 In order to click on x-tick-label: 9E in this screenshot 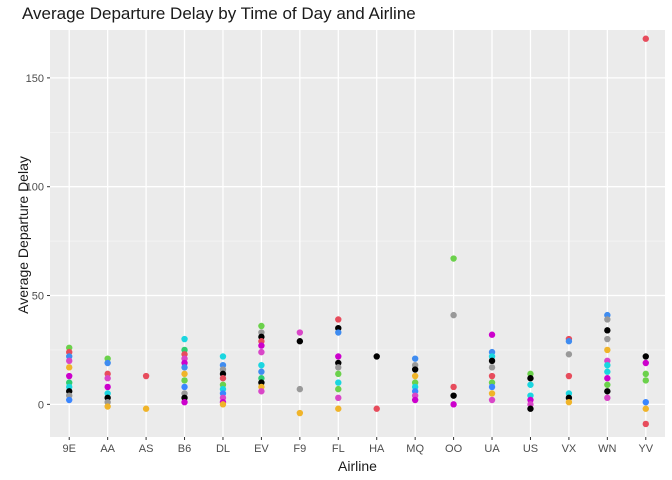, I will do `click(68, 449)`.